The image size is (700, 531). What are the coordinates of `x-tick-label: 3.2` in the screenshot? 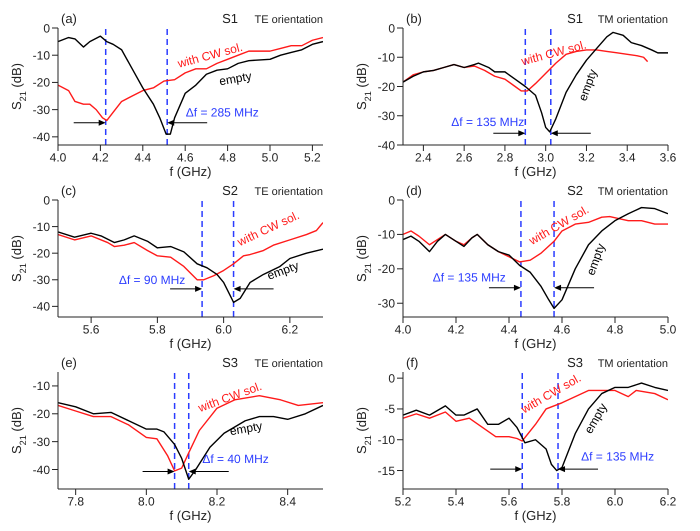 It's located at (587, 157).